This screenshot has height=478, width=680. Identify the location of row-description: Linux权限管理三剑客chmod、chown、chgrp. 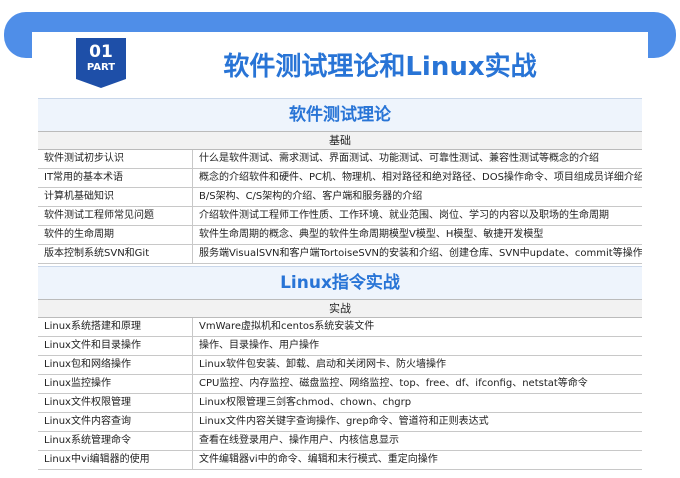
(305, 402).